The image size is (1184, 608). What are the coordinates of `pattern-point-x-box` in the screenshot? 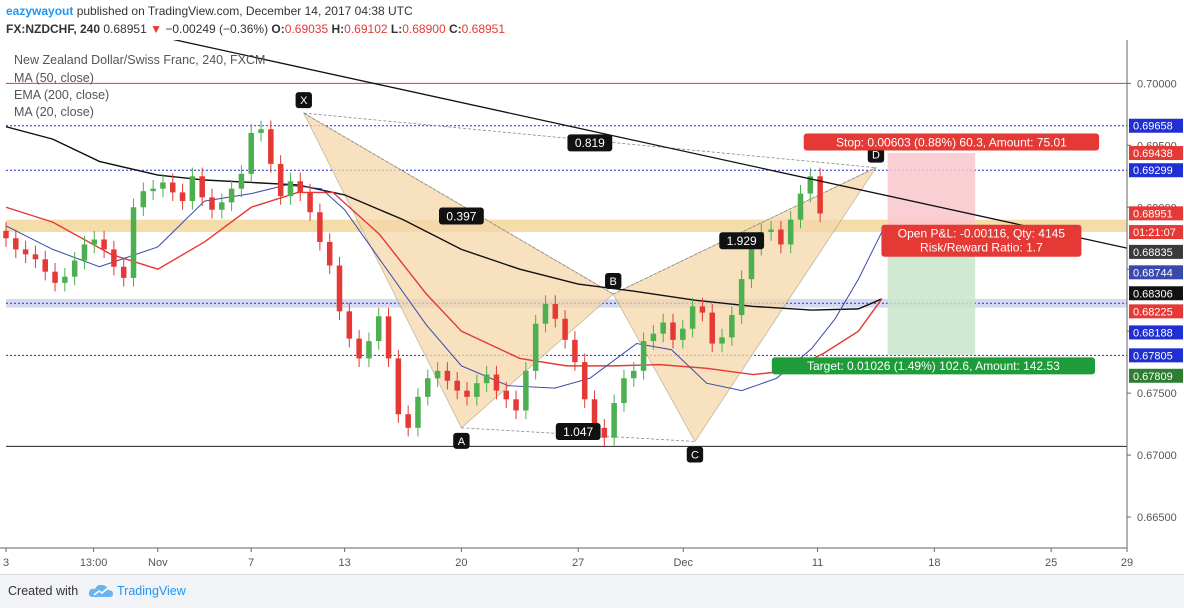 It's located at (303, 100).